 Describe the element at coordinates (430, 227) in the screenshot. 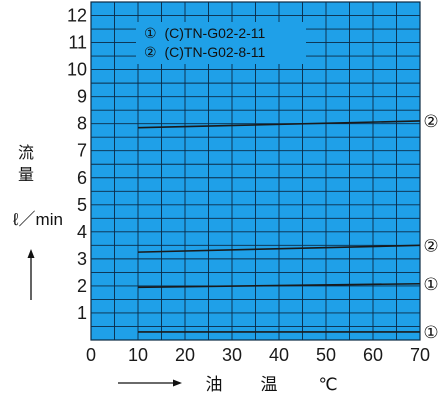

I see `series-end-markers: ② ② ① ①` at that location.